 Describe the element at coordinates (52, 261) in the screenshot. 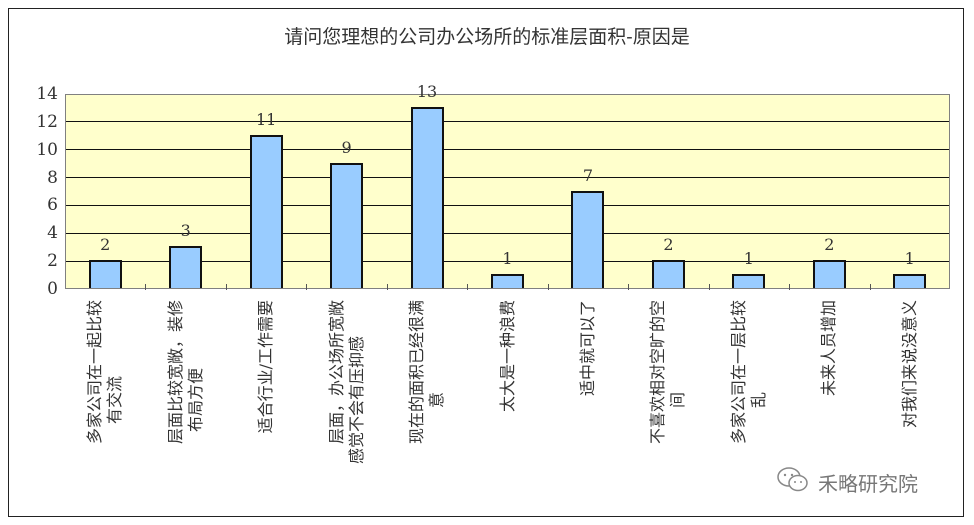

I see `y-tick-label: 2` at that location.